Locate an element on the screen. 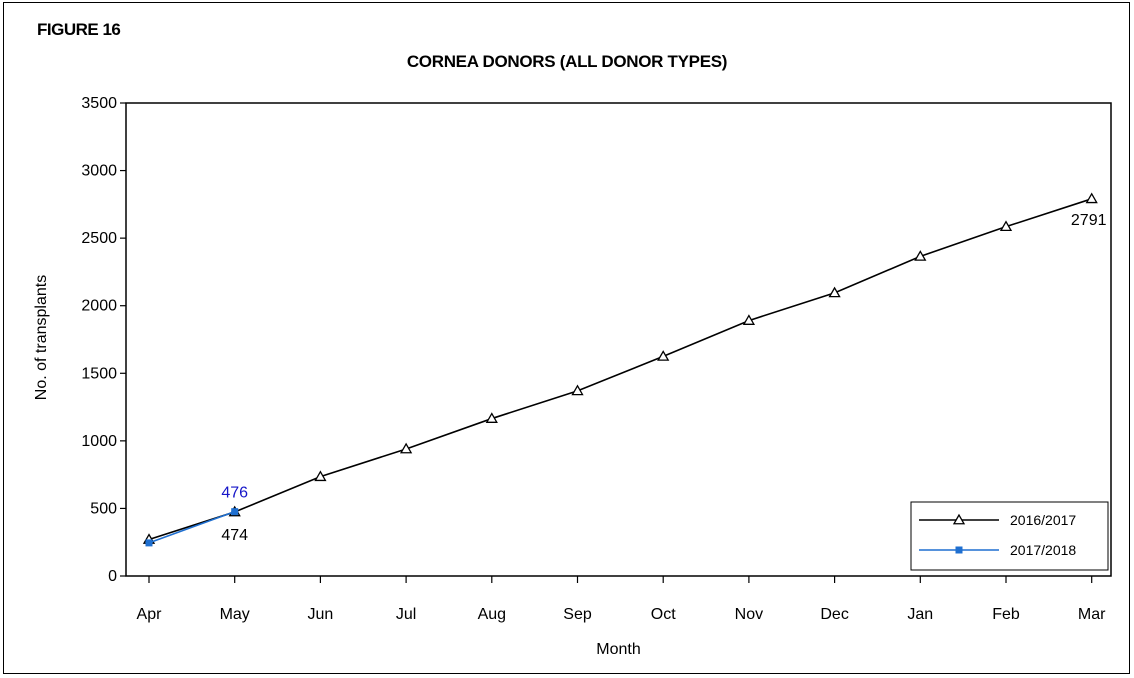 This screenshot has width=1134, height=678. data-label: 474 is located at coordinates (234, 535).